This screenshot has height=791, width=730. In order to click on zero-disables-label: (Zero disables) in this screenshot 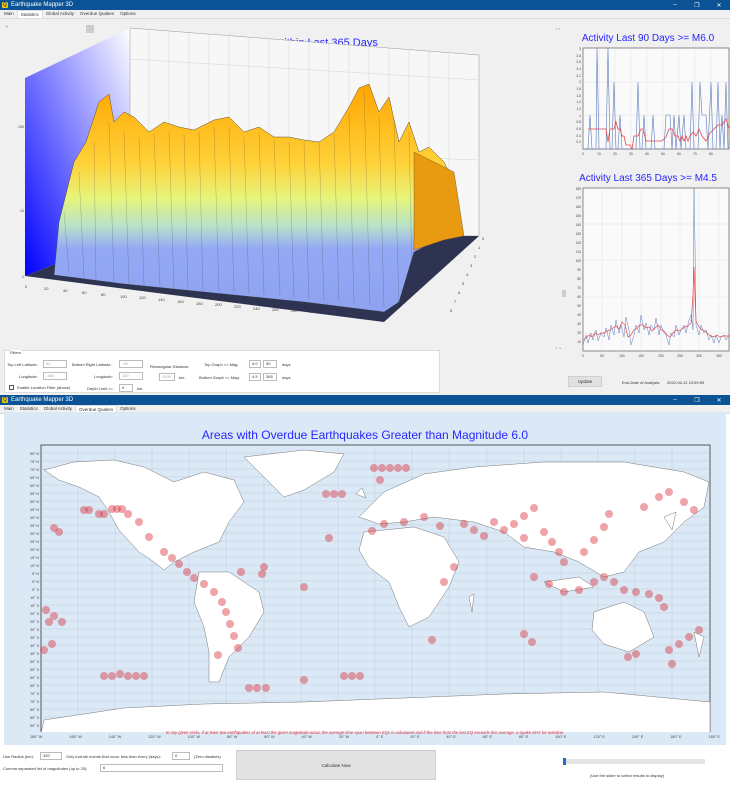, I will do `click(207, 756)`.